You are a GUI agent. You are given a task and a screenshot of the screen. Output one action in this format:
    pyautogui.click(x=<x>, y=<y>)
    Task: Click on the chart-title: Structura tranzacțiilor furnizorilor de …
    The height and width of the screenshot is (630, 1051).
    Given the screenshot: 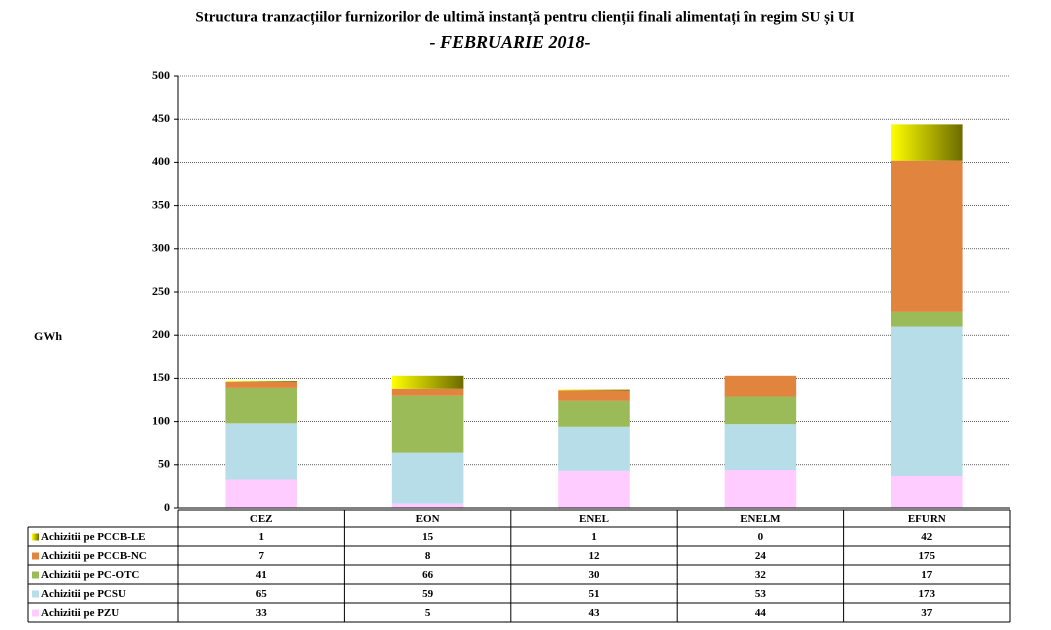 What is the action you would take?
    pyautogui.click(x=524, y=17)
    